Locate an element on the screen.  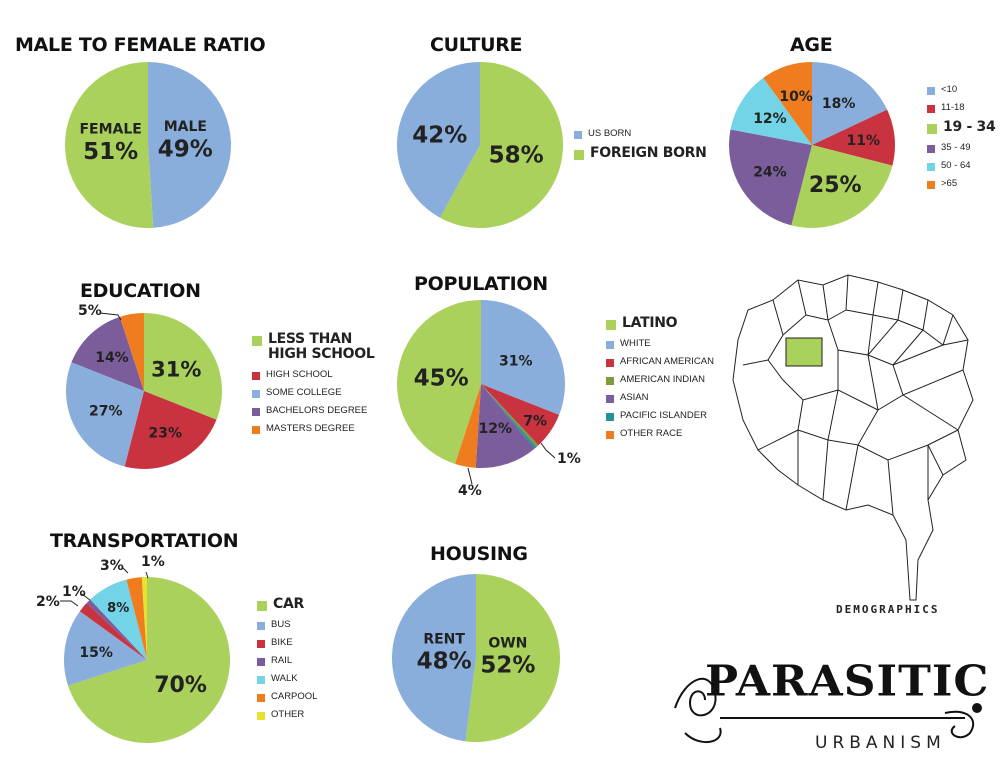
legend-label: MASTERS DEGREE is located at coordinates (310, 428).